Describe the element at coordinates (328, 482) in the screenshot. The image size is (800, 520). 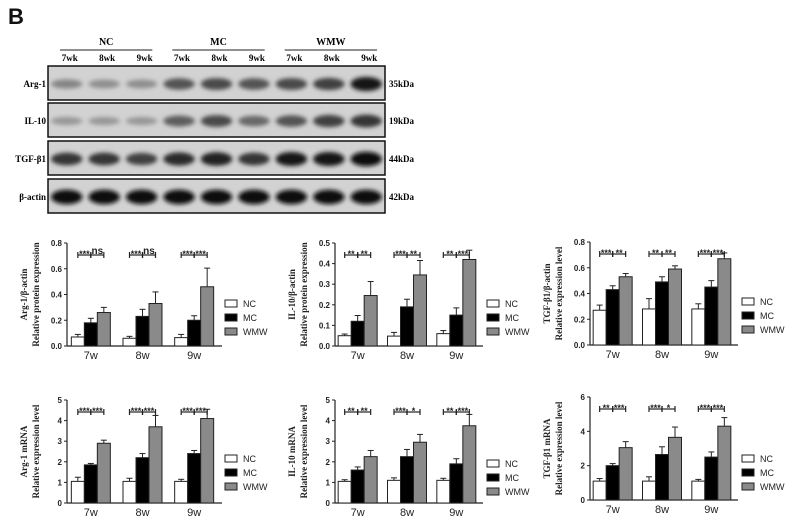
I see `y-tick-label: 1` at that location.